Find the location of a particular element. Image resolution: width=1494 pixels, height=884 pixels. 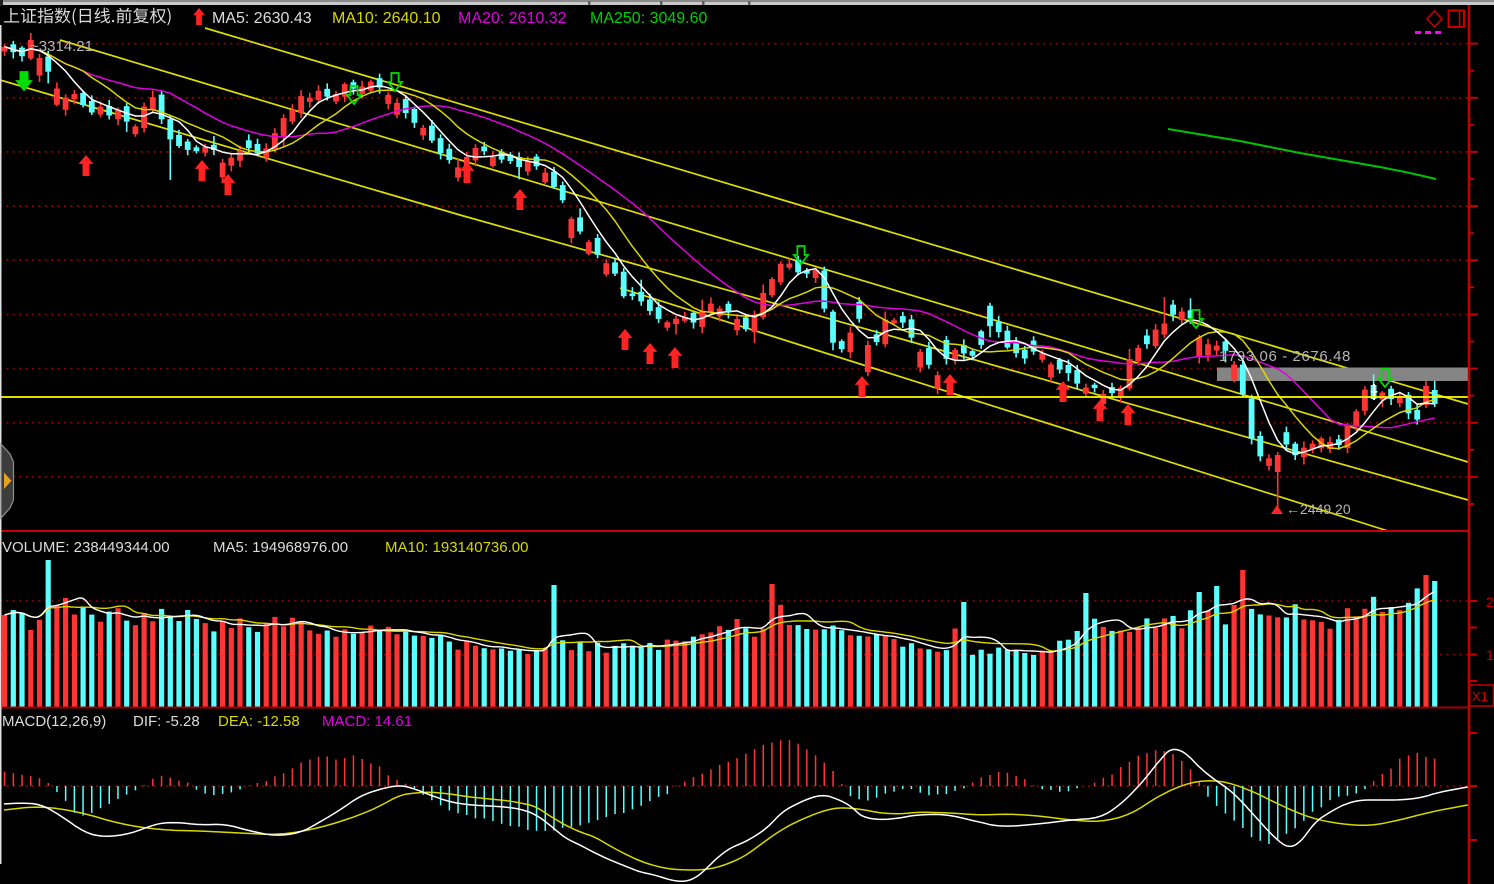

svg-text: ~3314.21 is located at coordinates (61, 46).